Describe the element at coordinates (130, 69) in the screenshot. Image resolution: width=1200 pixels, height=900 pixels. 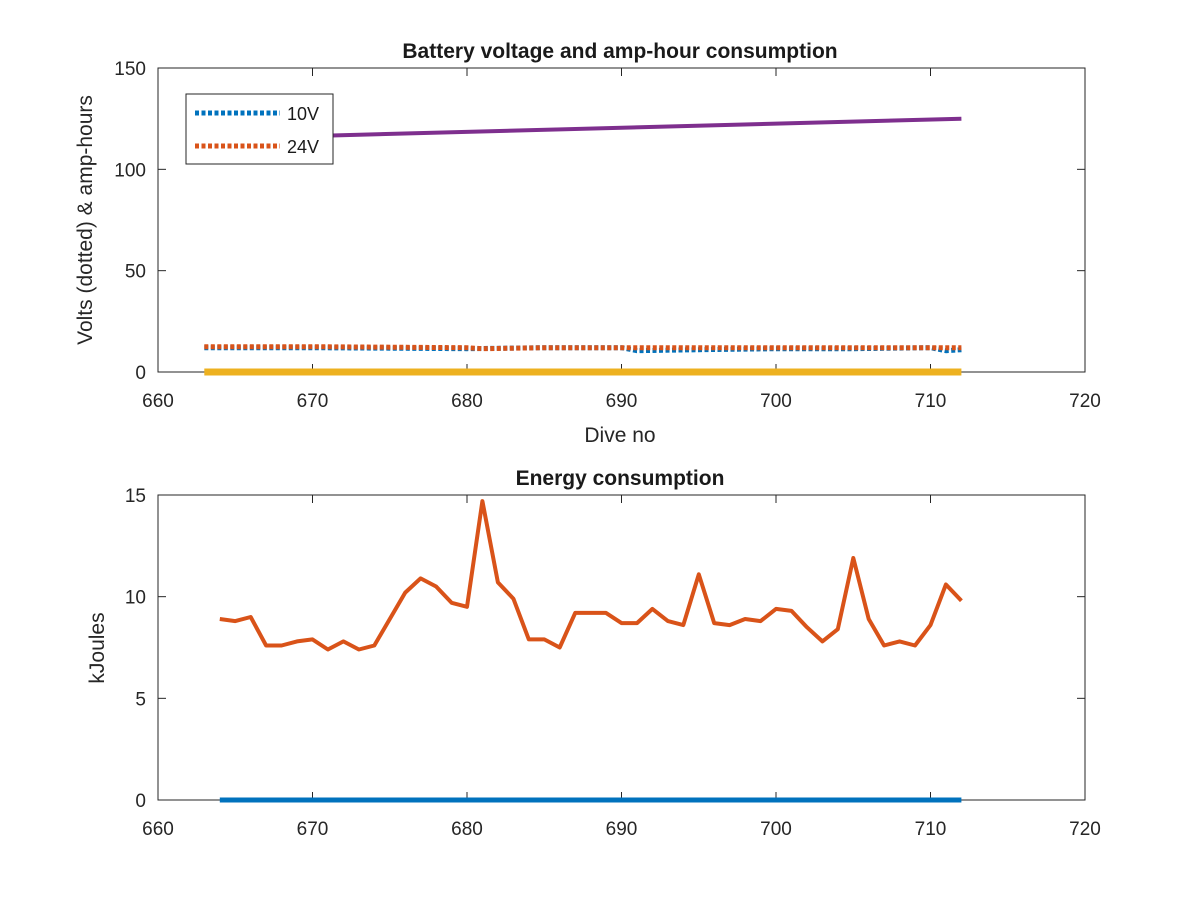
I see `top-chart-y-tick-label: 150` at that location.